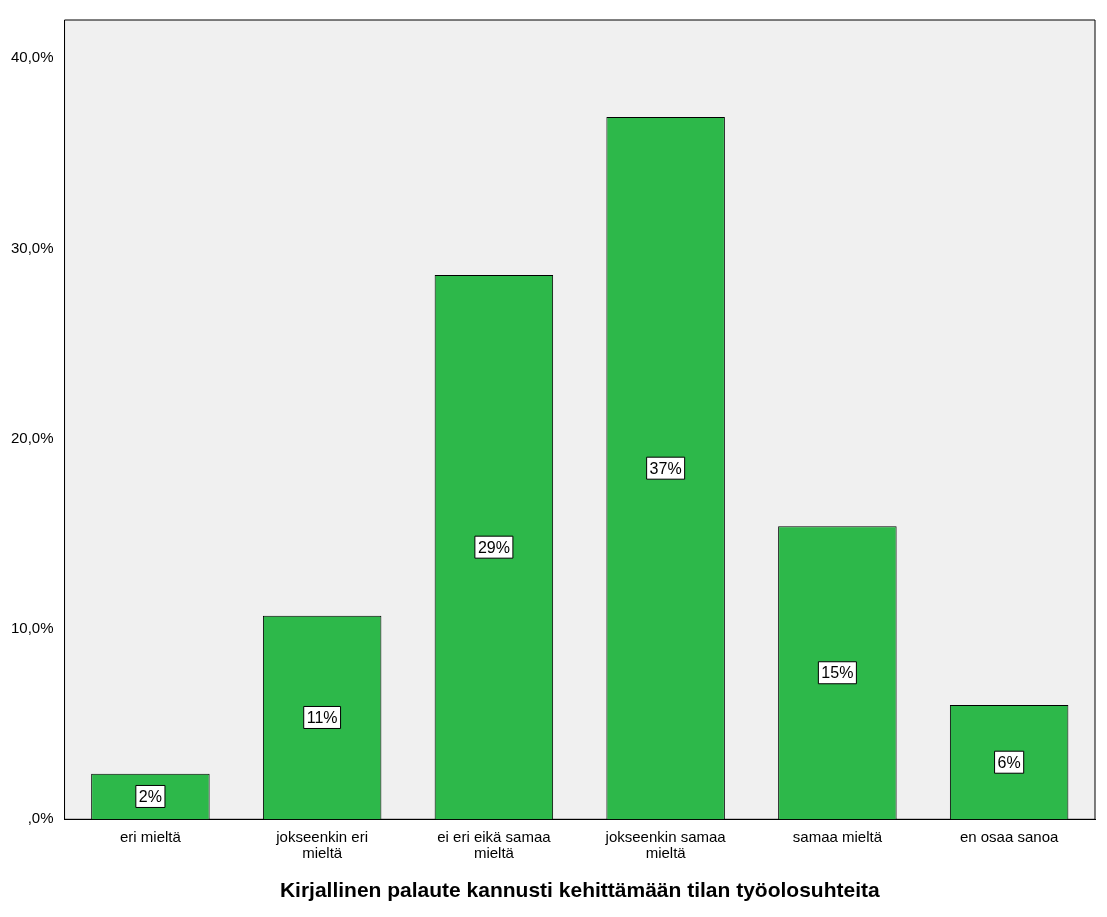 The height and width of the screenshot is (917, 1107). Describe the element at coordinates (579, 890) in the screenshot. I see `x-axis-title: Kirjallinen palaute kannusti kehittämään tilan työolosuhteita` at that location.